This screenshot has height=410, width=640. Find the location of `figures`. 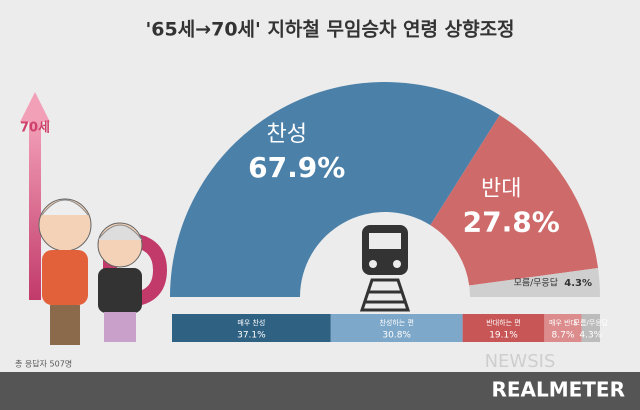

figures is located at coordinates (90, 271).